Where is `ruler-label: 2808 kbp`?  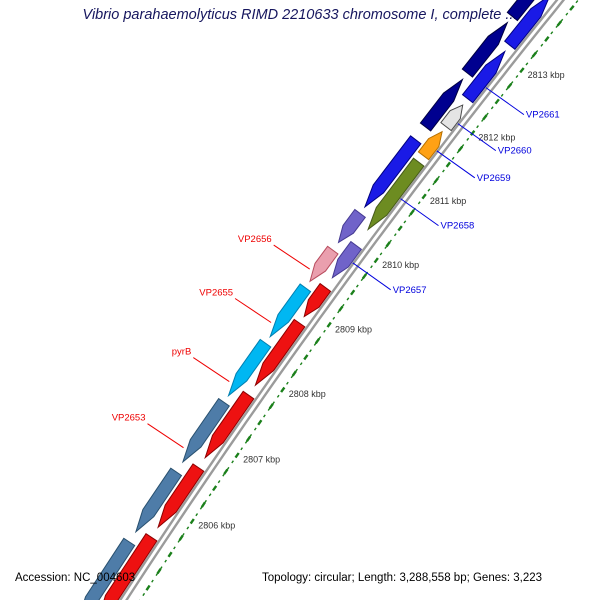
ruler-label: 2808 kbp is located at coordinates (307, 394).